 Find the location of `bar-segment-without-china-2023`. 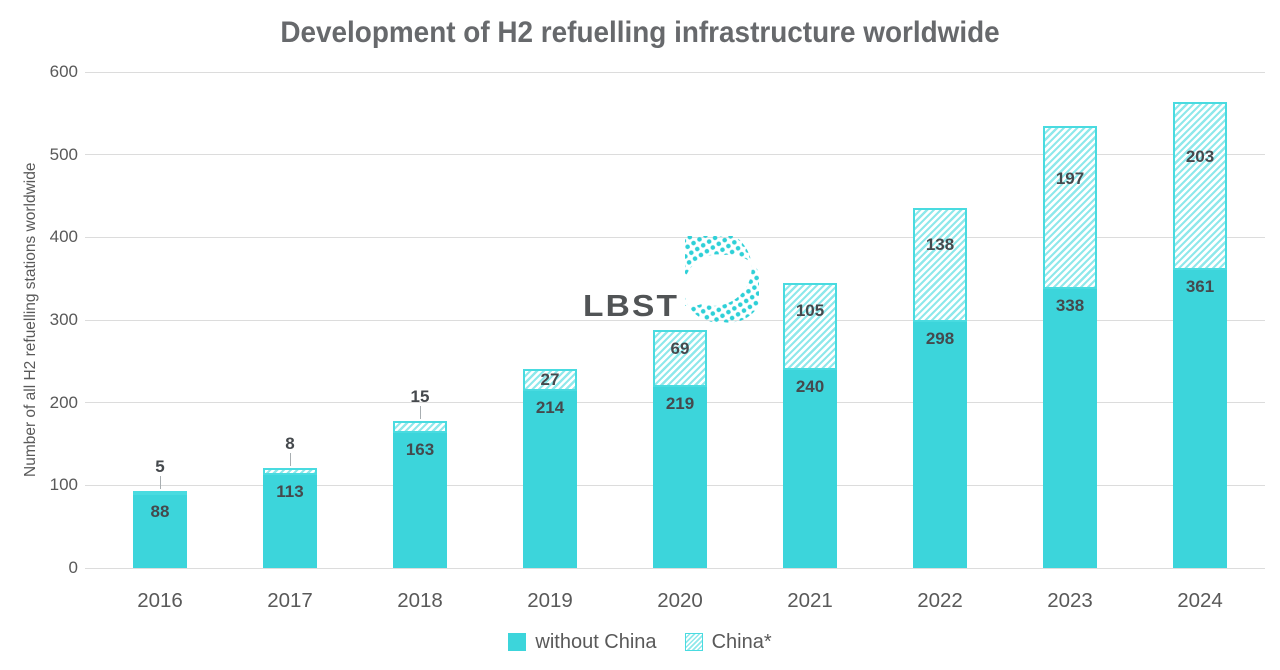

bar-segment-without-china-2023 is located at coordinates (1070, 428).